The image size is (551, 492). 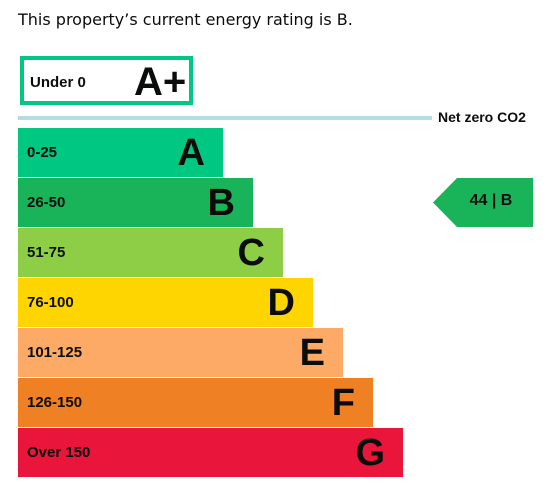 What do you see at coordinates (50, 302) in the screenshot?
I see `band-d-range: 76-100` at bounding box center [50, 302].